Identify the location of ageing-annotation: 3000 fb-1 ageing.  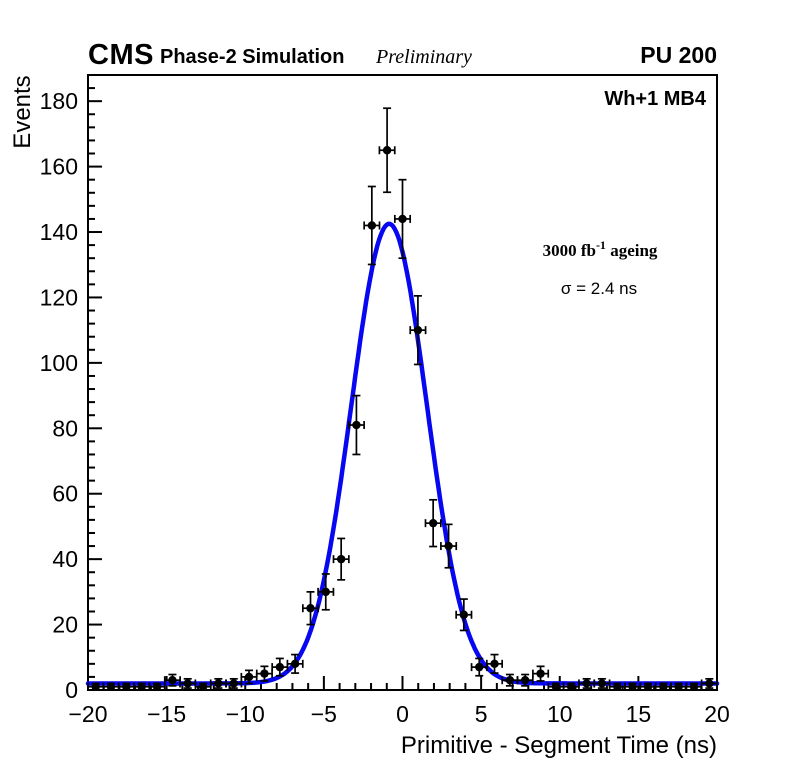
(600, 249).